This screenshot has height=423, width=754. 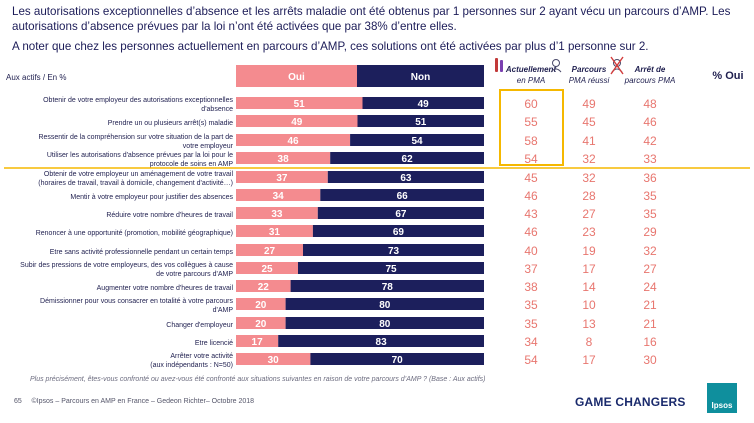 What do you see at coordinates (293, 141) in the screenshot?
I see `data-label-oui: 46` at bounding box center [293, 141].